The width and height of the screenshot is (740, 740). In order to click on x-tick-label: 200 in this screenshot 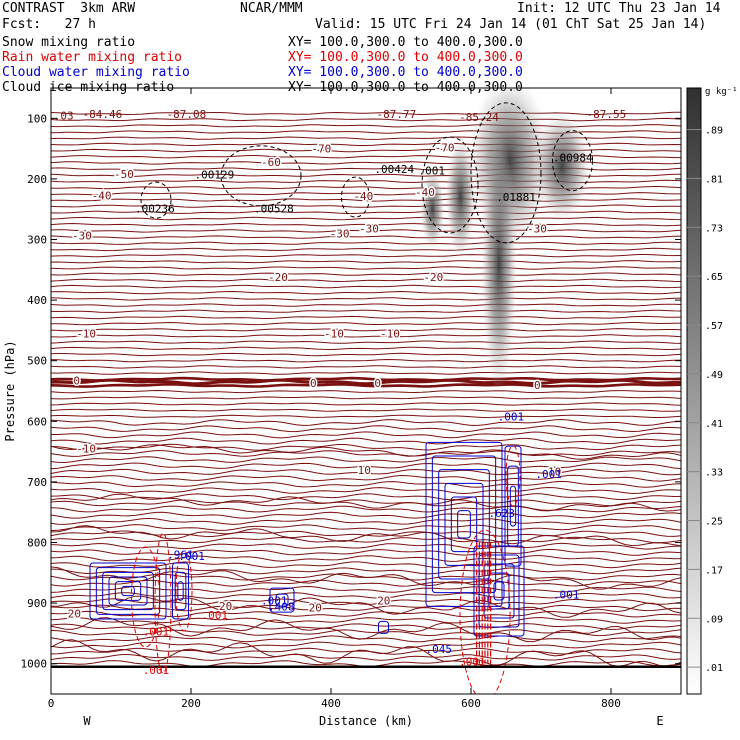, I will do `click(191, 703)`.